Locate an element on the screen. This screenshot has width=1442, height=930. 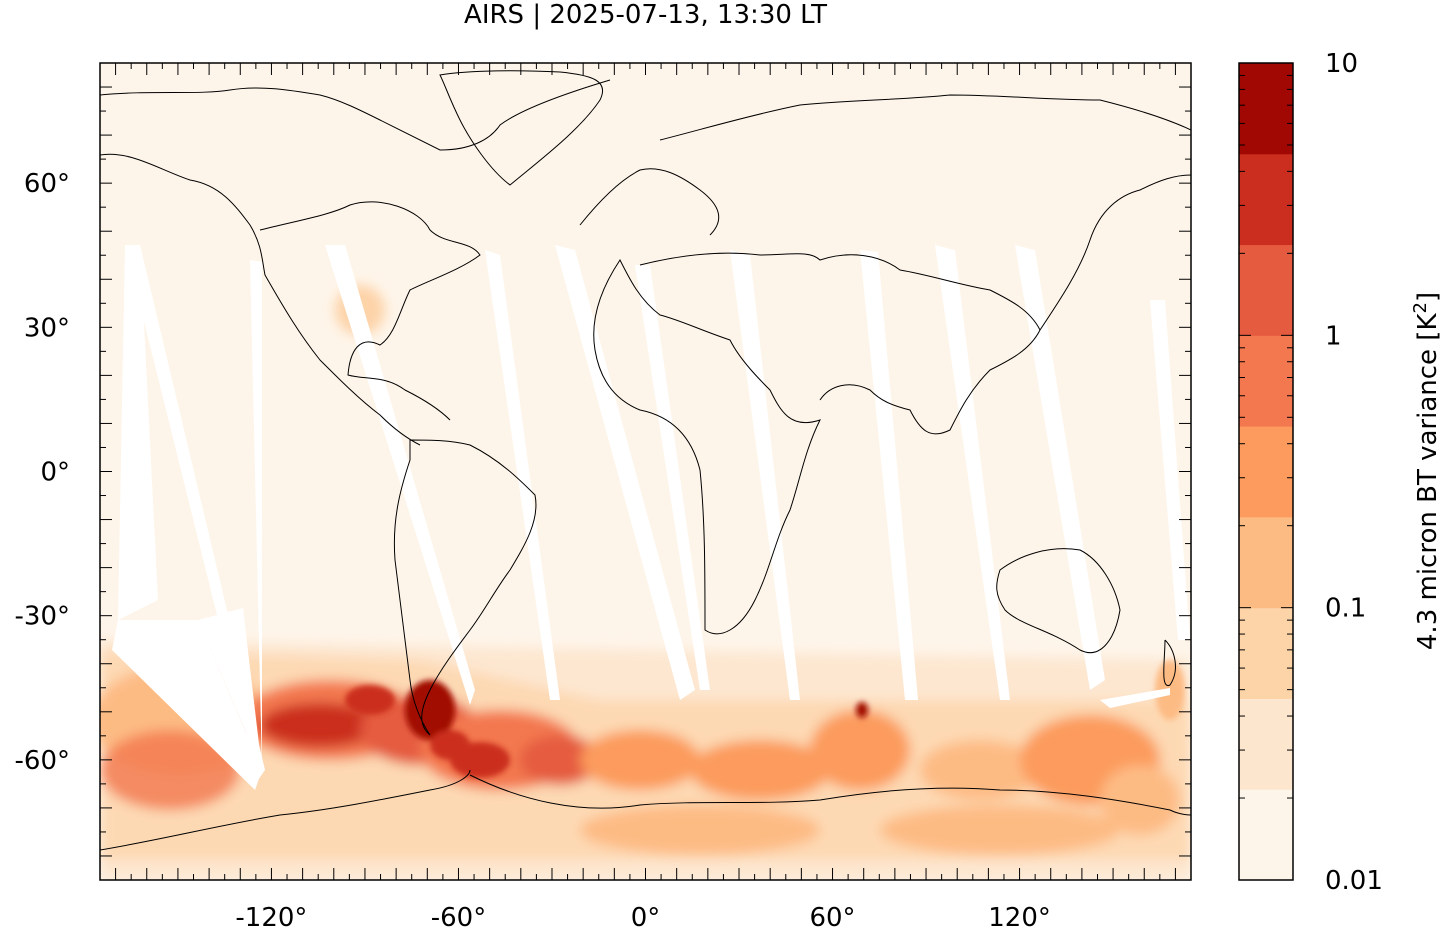
colorbar-tick-label: 0.1 is located at coordinates (1345, 609).